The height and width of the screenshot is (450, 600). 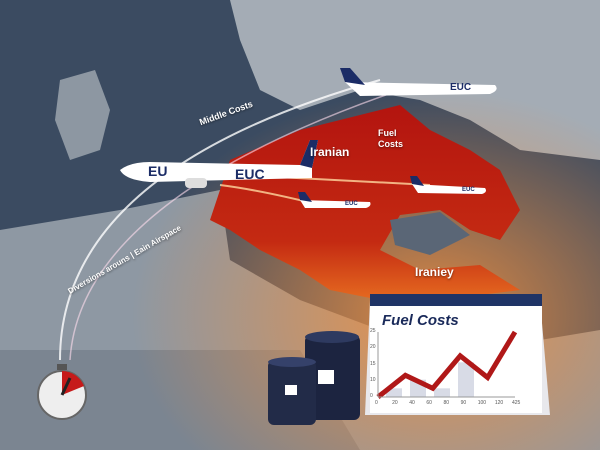 What do you see at coordinates (446, 403) in the screenshot?
I see `x-tick-label: 80` at bounding box center [446, 403].